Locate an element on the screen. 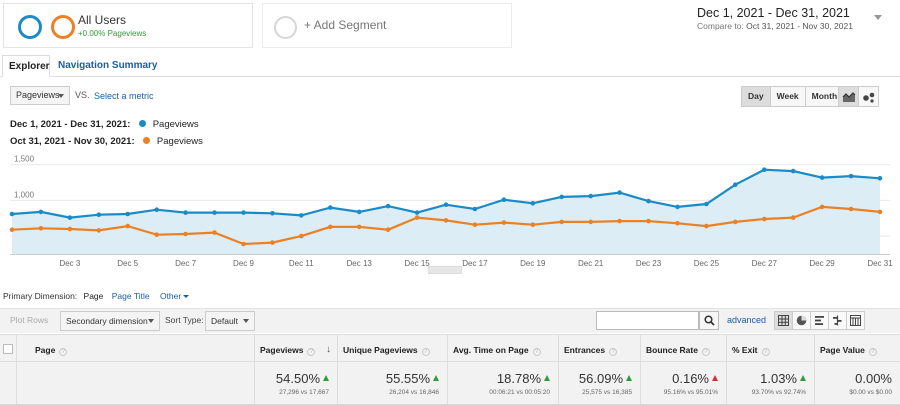 This screenshot has height=405, width=900. period-day-button: Day is located at coordinates (756, 96).